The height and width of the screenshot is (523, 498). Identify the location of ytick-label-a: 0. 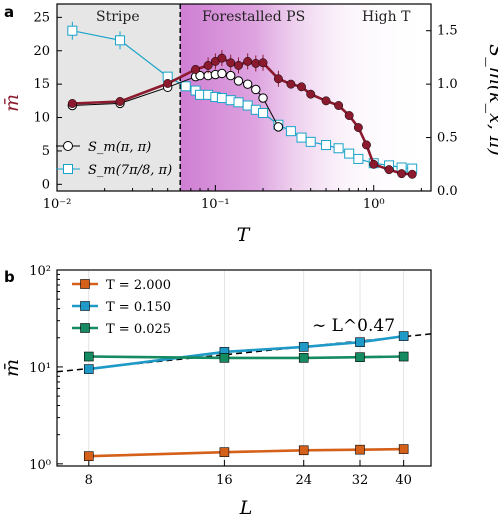
(46, 184).